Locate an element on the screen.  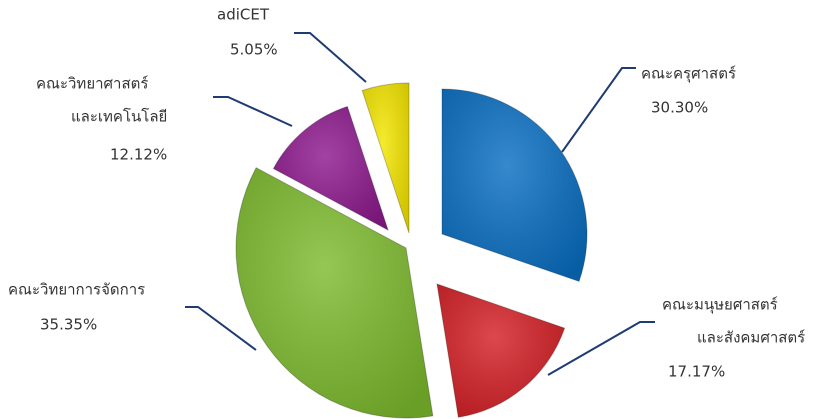
slice-label: คณะวิทยาการจัดการ is located at coordinates (76, 290).